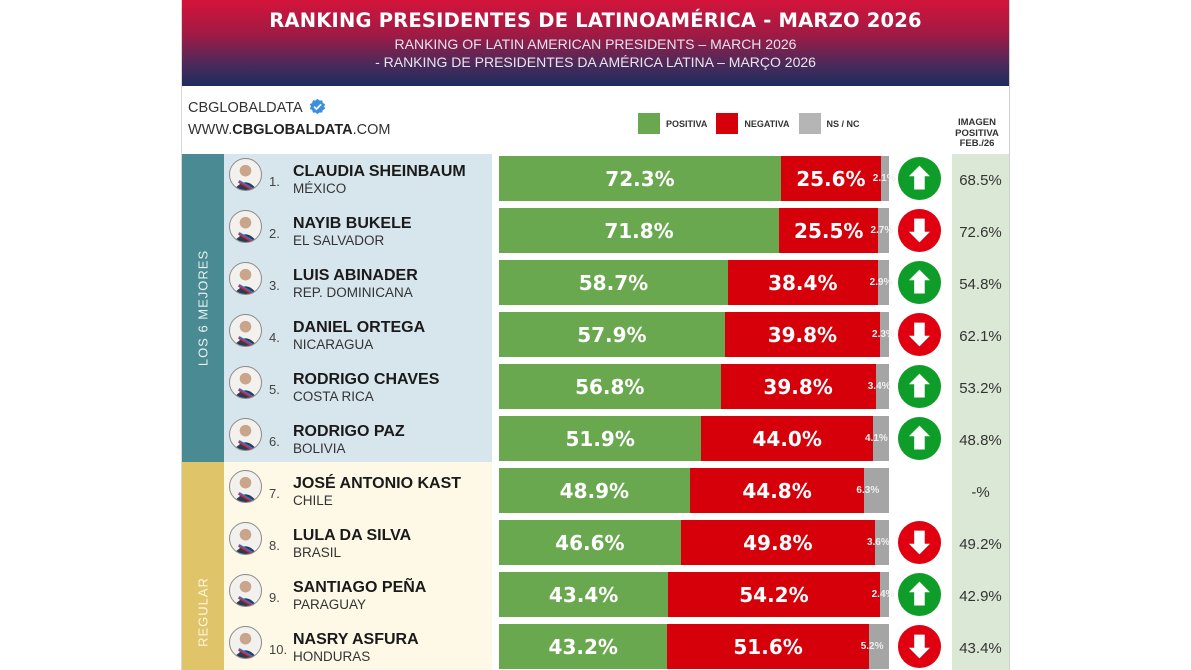 The image size is (1191, 670). I want to click on bar-segment-ns: 6.3%, so click(872, 490).